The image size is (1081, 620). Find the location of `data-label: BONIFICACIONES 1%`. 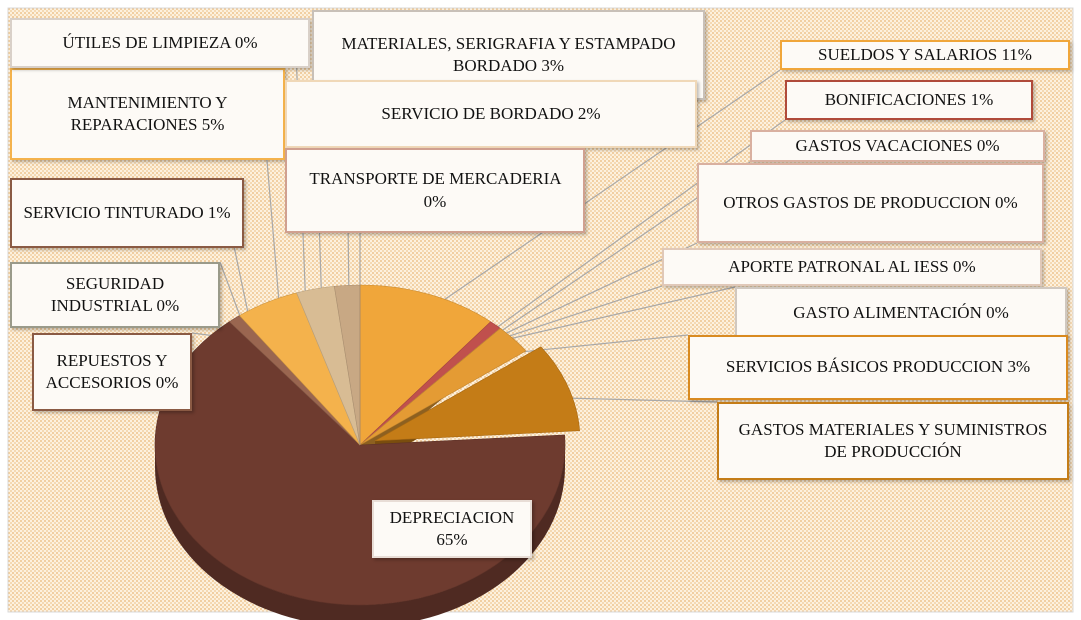

data-label: BONIFICACIONES 1% is located at coordinates (909, 100).